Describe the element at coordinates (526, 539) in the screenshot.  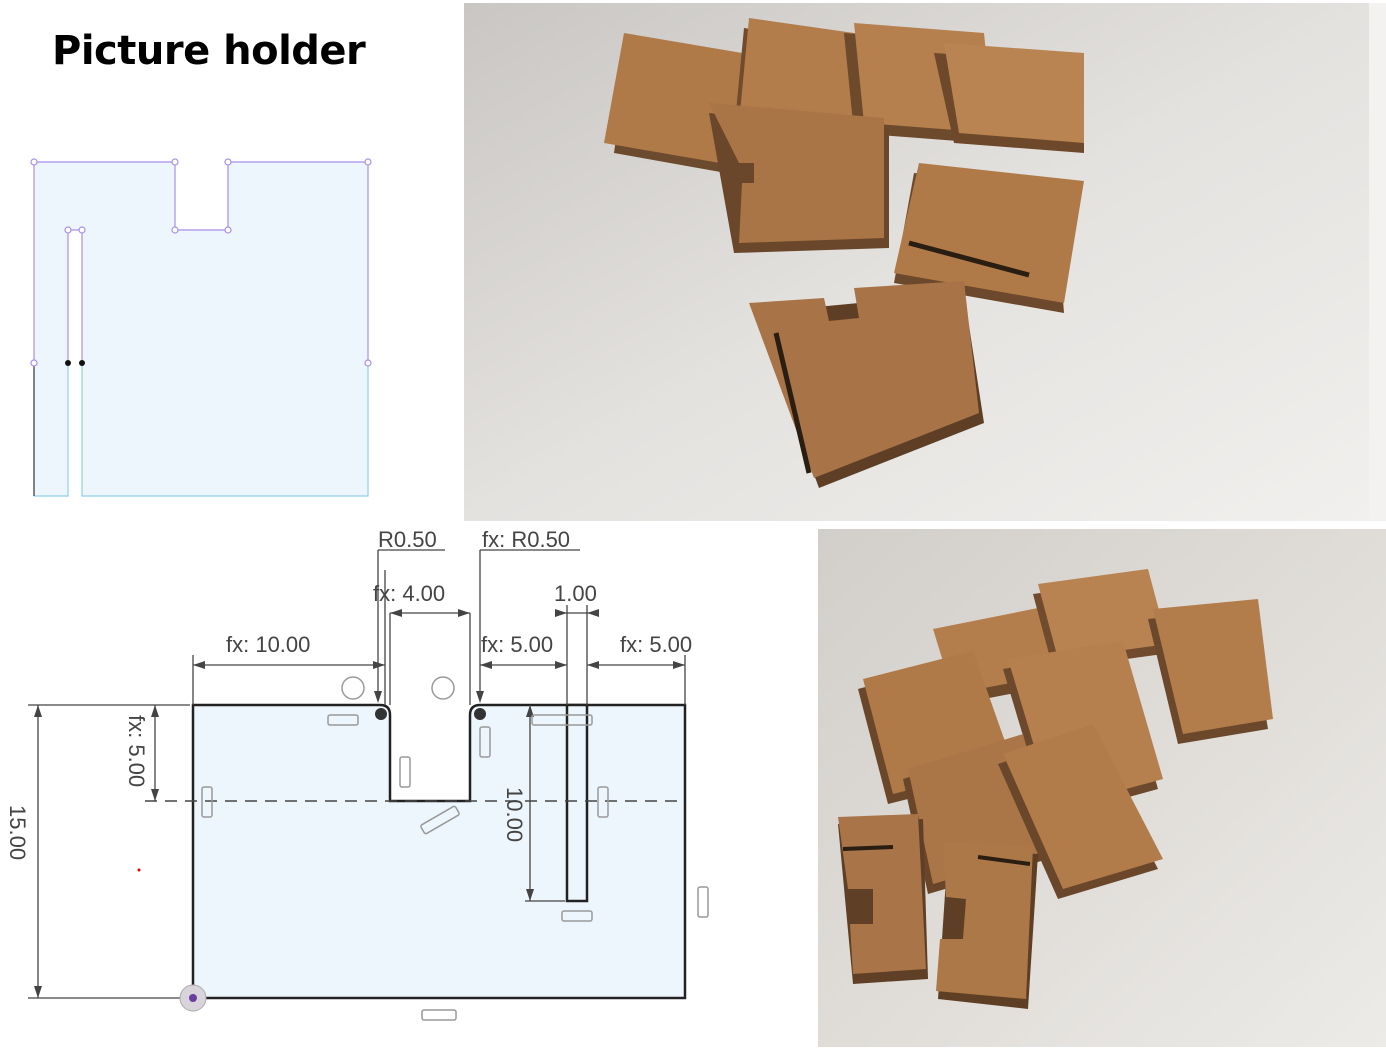
I see `dim-radius-right: fx: R0.50` at that location.